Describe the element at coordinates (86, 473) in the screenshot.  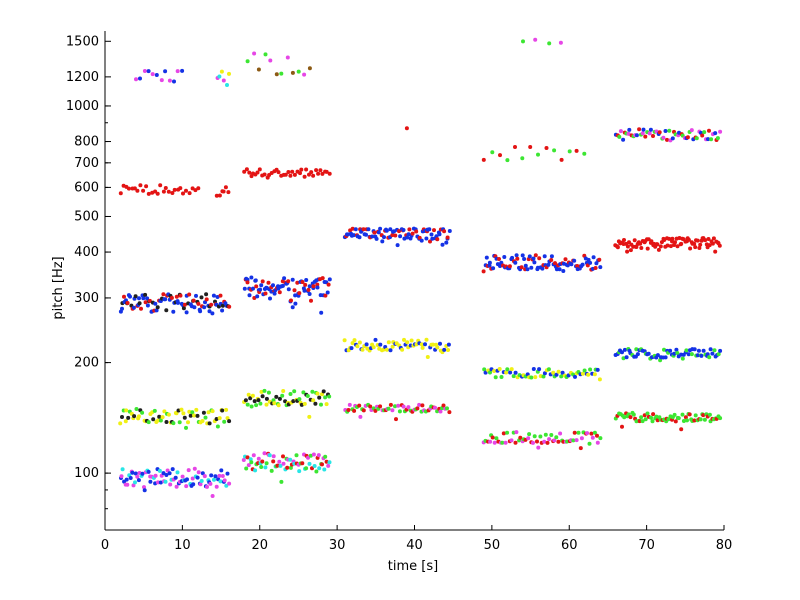
I see `y-tick-label: 100` at that location.